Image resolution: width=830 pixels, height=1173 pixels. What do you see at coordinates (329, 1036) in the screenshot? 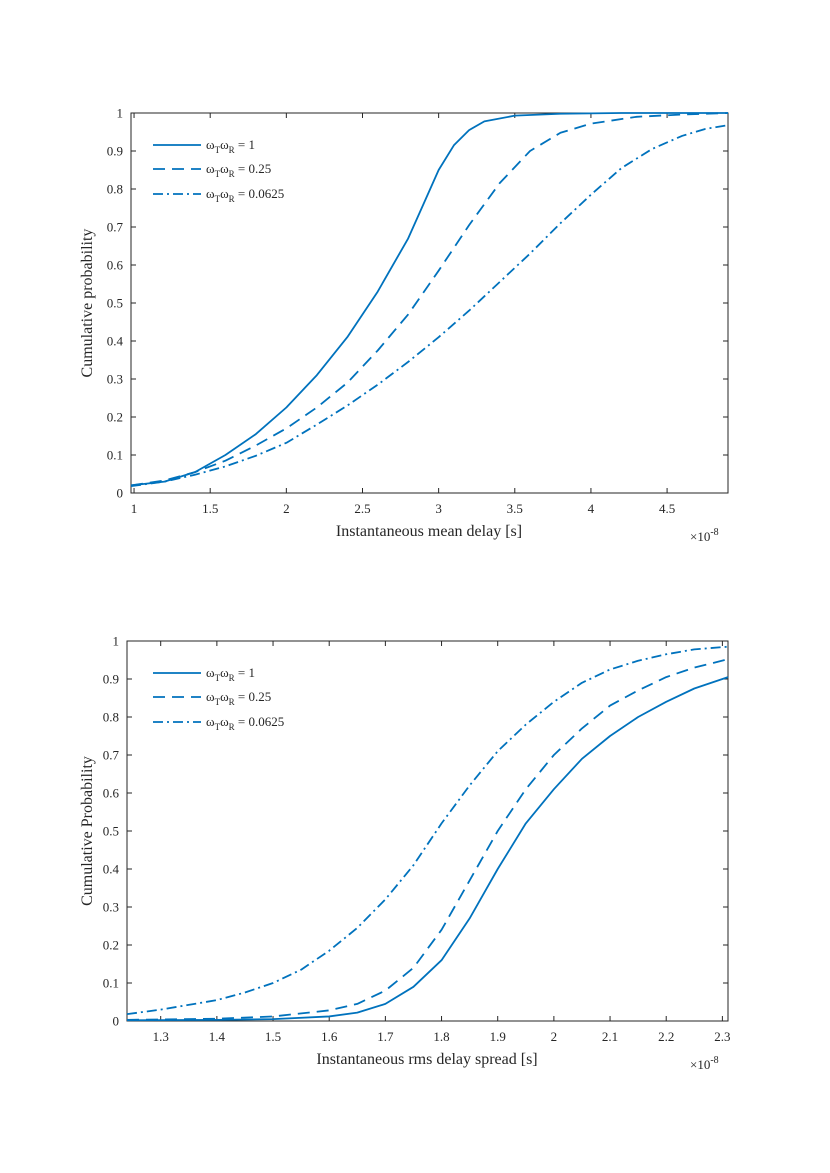
I see `x-tick-label: 1.6` at bounding box center [329, 1036].